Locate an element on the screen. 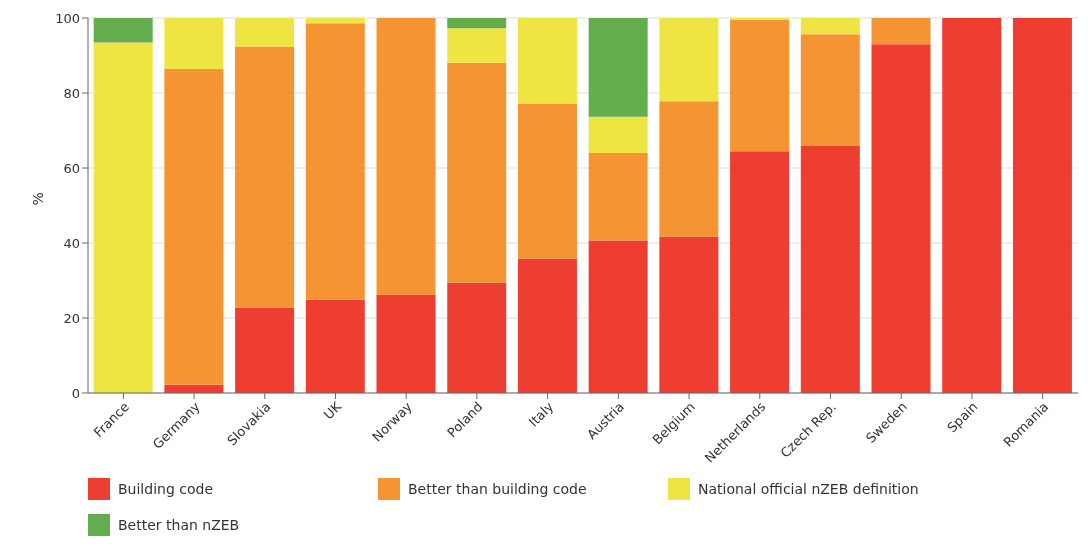 The image size is (1088, 559). y-tick-label: 100 is located at coordinates (67, 18).